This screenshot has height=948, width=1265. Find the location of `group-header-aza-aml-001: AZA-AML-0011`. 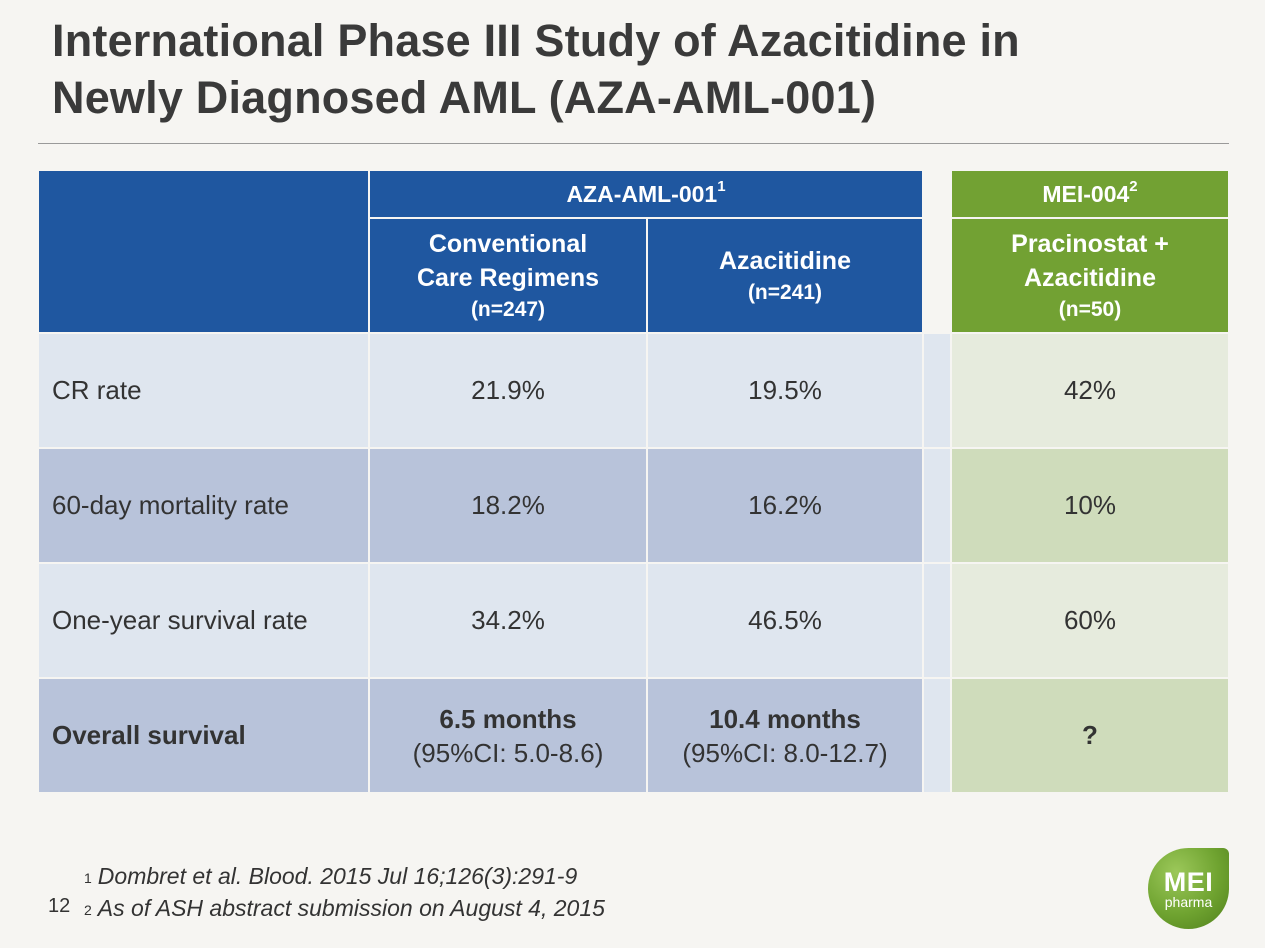

group-header-aza-aml-001: AZA-AML-0011 is located at coordinates (646, 194).